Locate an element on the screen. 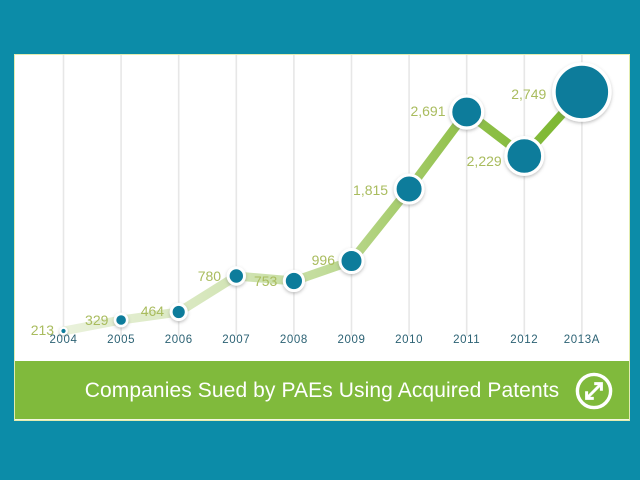 The height and width of the screenshot is (480, 640). data-point-2011 is located at coordinates (467, 112).